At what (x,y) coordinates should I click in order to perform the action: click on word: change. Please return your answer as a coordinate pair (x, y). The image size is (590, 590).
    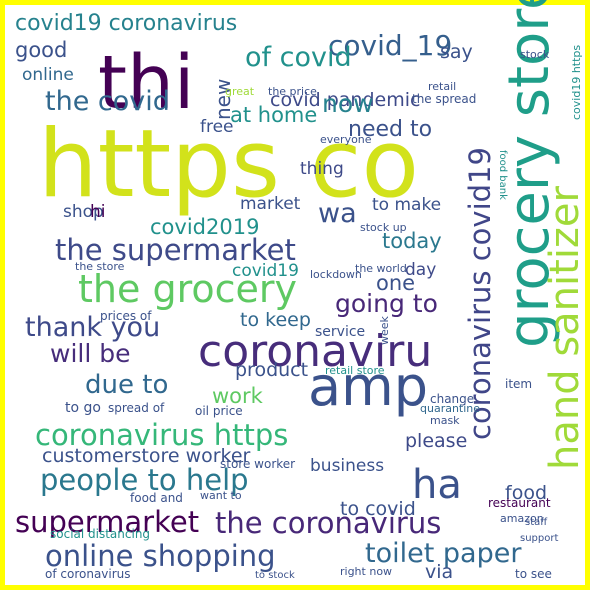
    Looking at the image, I should click on (452, 399).